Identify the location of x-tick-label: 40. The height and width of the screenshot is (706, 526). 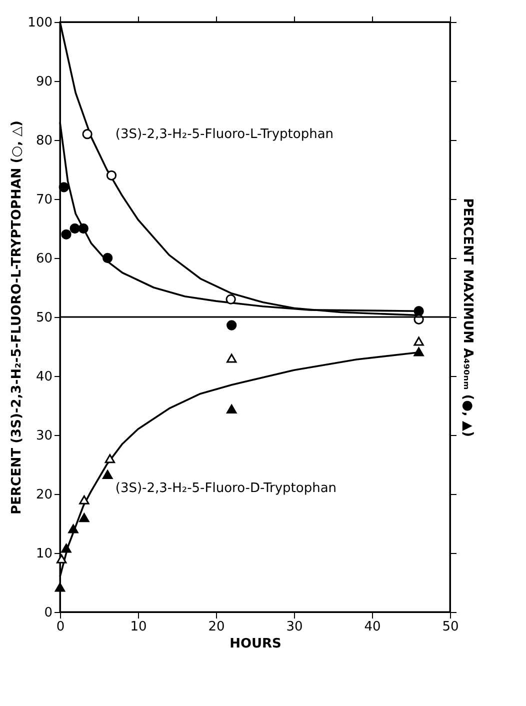
(372, 627).